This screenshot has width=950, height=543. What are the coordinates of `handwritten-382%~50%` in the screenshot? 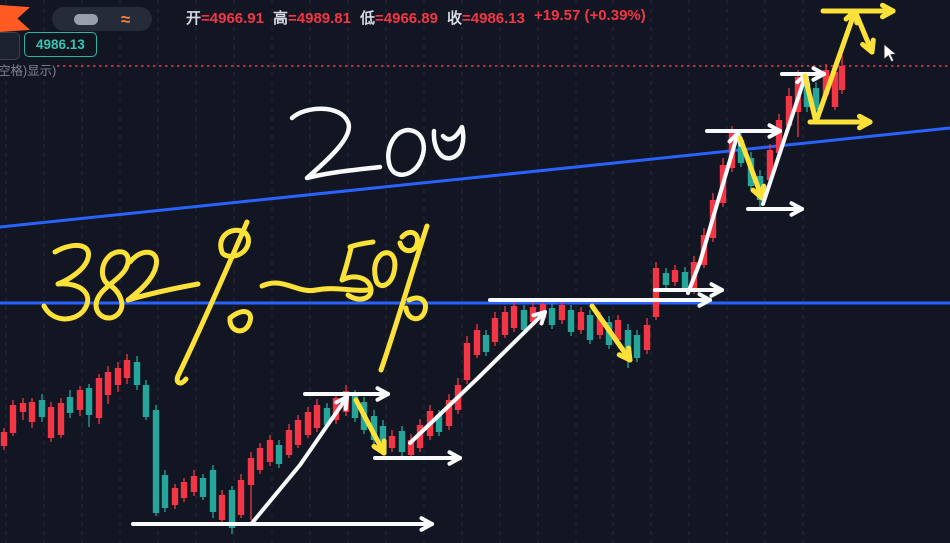 It's located at (235, 302).